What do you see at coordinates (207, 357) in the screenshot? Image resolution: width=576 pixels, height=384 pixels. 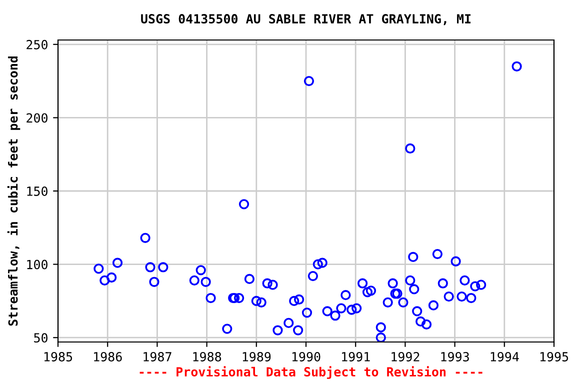 I see `x-tick-label: 1988` at bounding box center [207, 357].